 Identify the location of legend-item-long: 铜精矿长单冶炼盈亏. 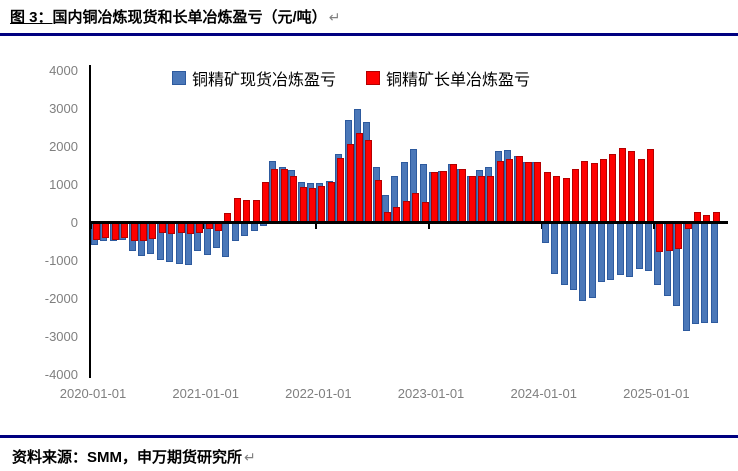
(448, 78).